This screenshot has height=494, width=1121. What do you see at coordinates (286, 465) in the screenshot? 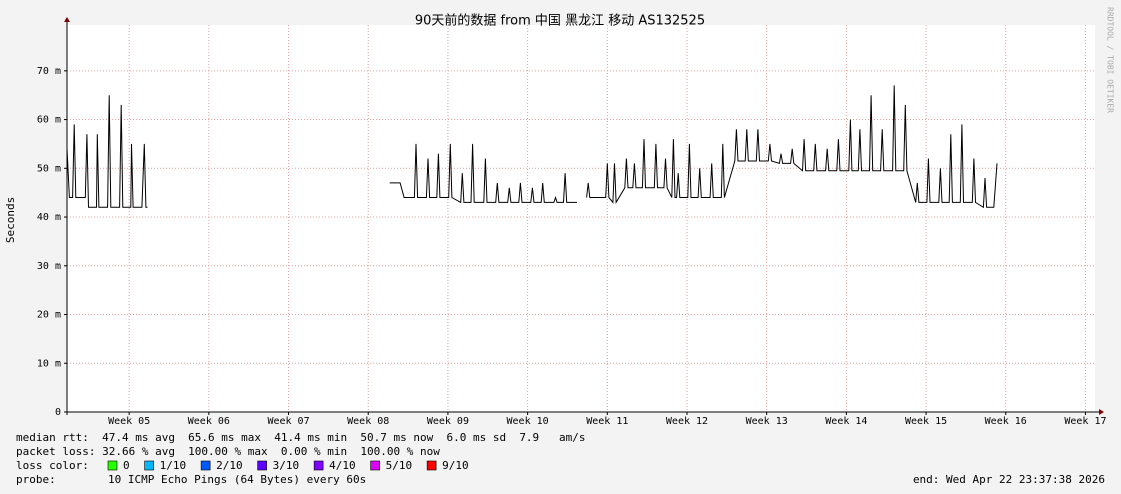
I see `legend-label: 3/10` at bounding box center [286, 465].